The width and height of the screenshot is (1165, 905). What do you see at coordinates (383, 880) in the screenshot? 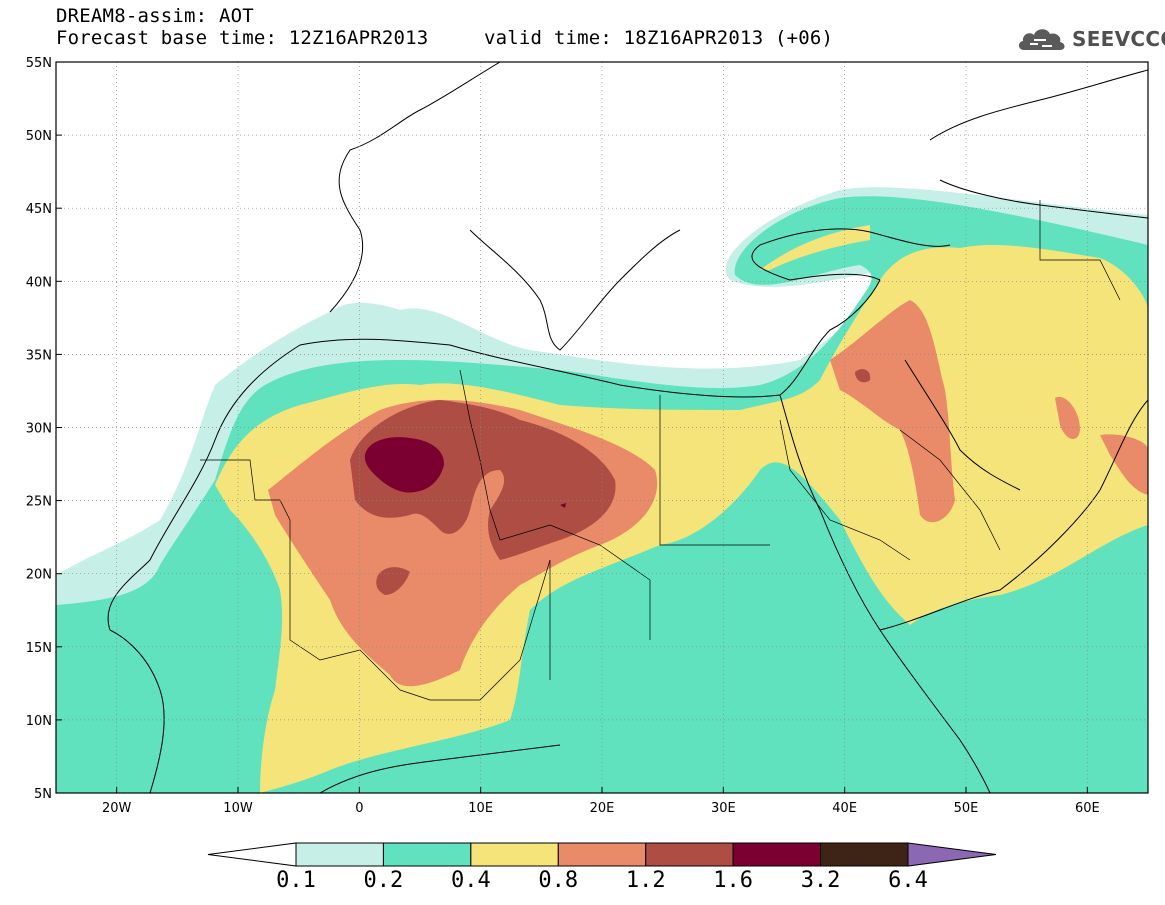
I see `colorbar-level-label: 0.2` at bounding box center [383, 880].